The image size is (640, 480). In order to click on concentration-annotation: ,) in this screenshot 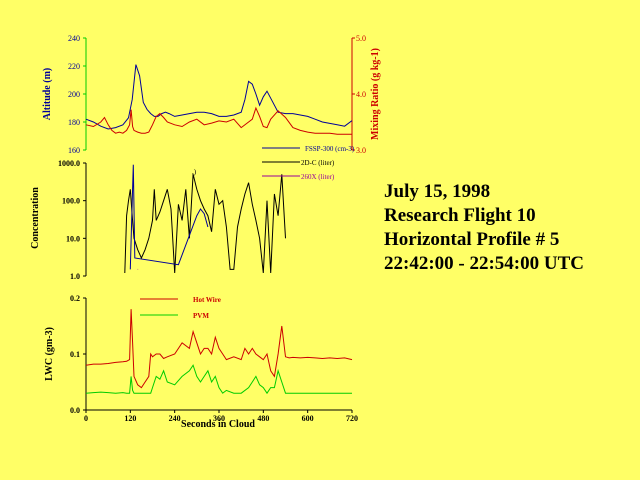, I will do `click(194, 172)`.